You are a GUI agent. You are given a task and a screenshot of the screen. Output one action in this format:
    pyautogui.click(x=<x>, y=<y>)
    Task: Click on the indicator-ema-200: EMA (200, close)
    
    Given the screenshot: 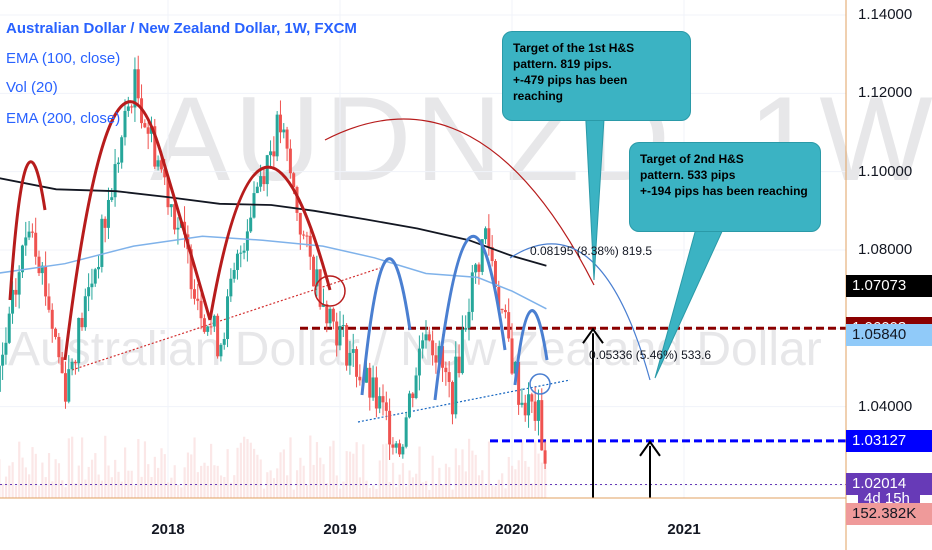 What is the action you would take?
    pyautogui.click(x=63, y=118)
    